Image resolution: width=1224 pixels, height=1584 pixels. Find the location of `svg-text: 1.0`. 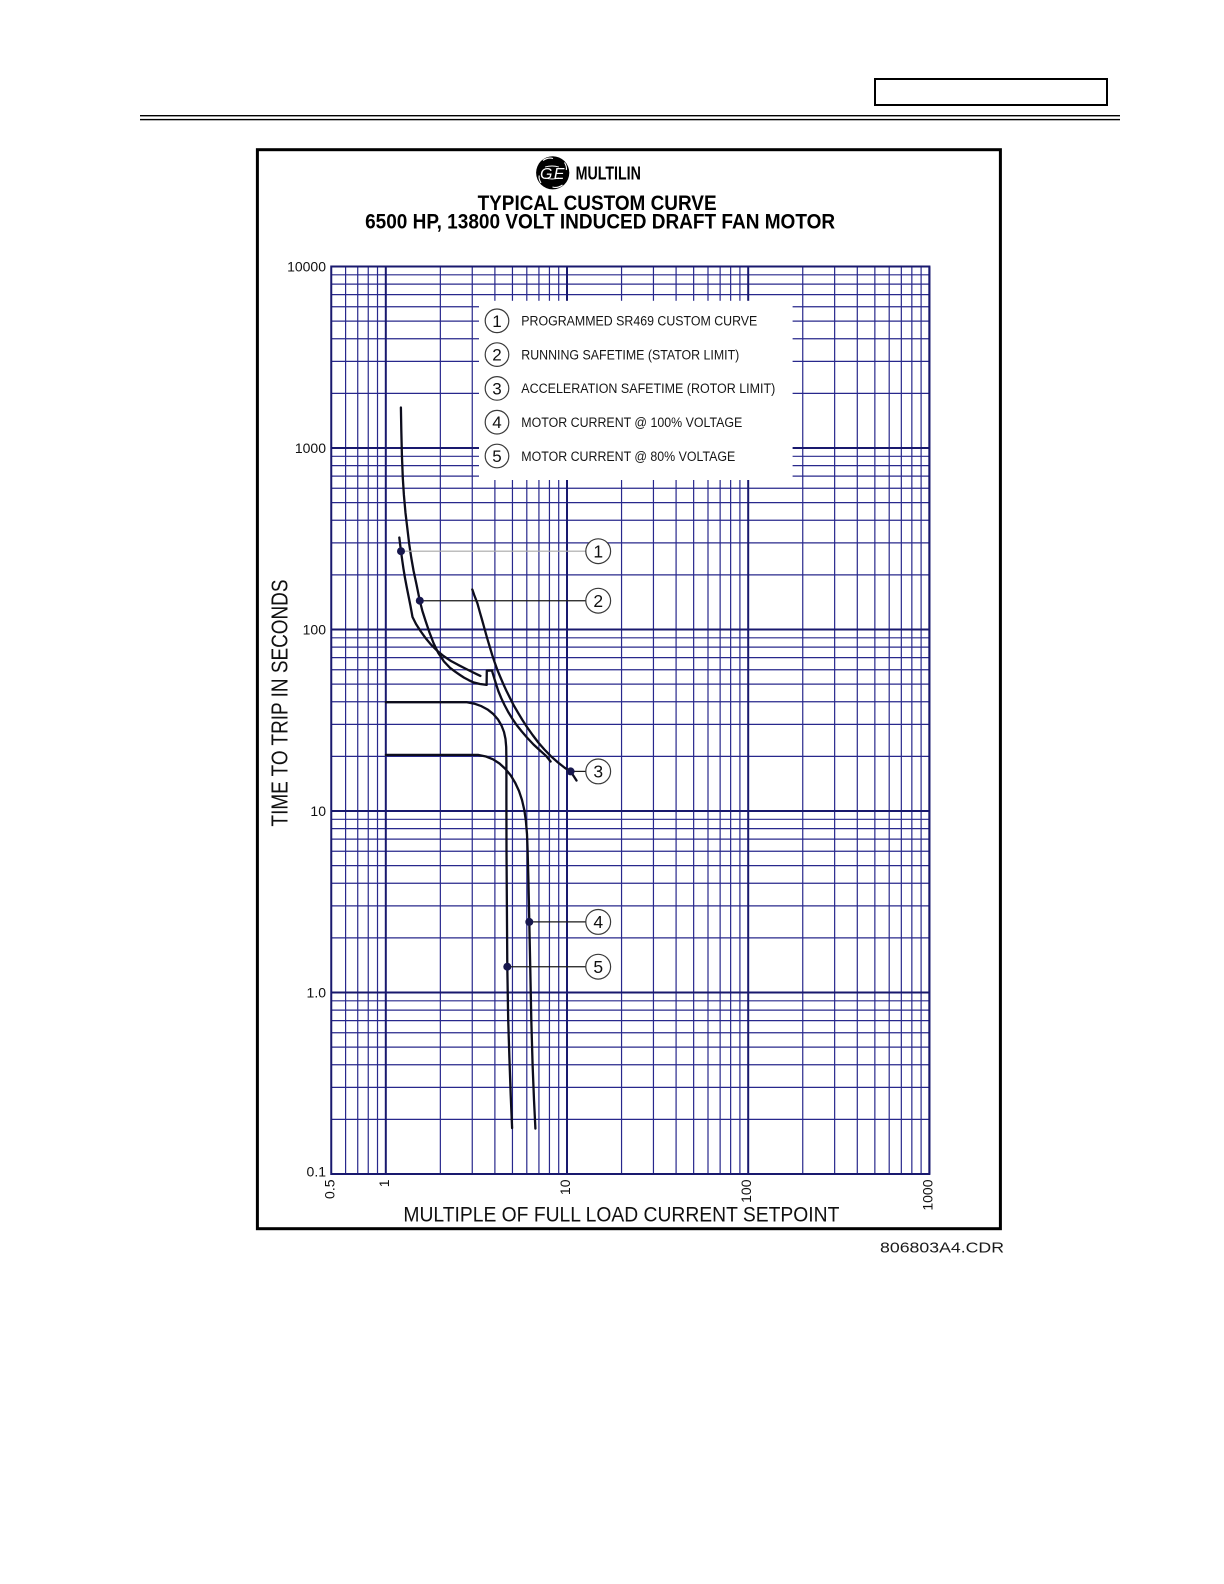

svg-text: 1.0 is located at coordinates (317, 992).